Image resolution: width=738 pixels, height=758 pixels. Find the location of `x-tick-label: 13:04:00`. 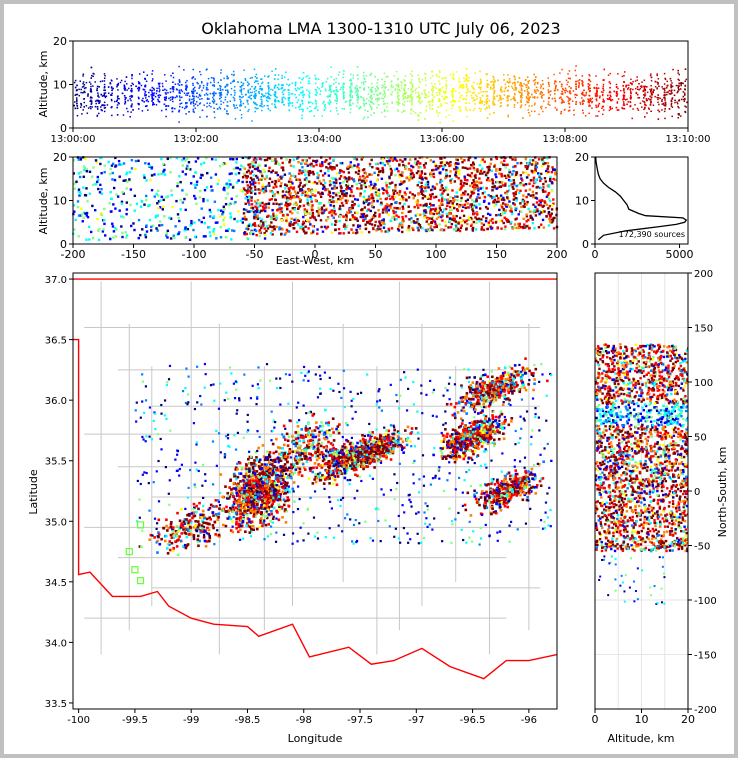

x-tick-label: 13:04:00 is located at coordinates (319, 139).